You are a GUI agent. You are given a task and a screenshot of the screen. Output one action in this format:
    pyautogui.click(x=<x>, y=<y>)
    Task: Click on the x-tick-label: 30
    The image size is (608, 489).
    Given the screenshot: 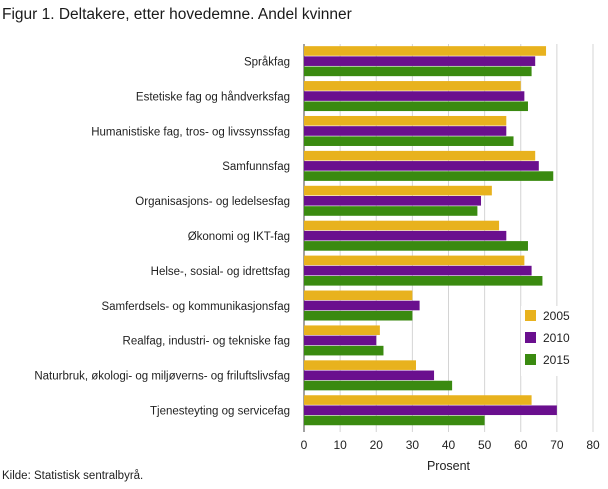 What is the action you would take?
    pyautogui.click(x=413, y=445)
    